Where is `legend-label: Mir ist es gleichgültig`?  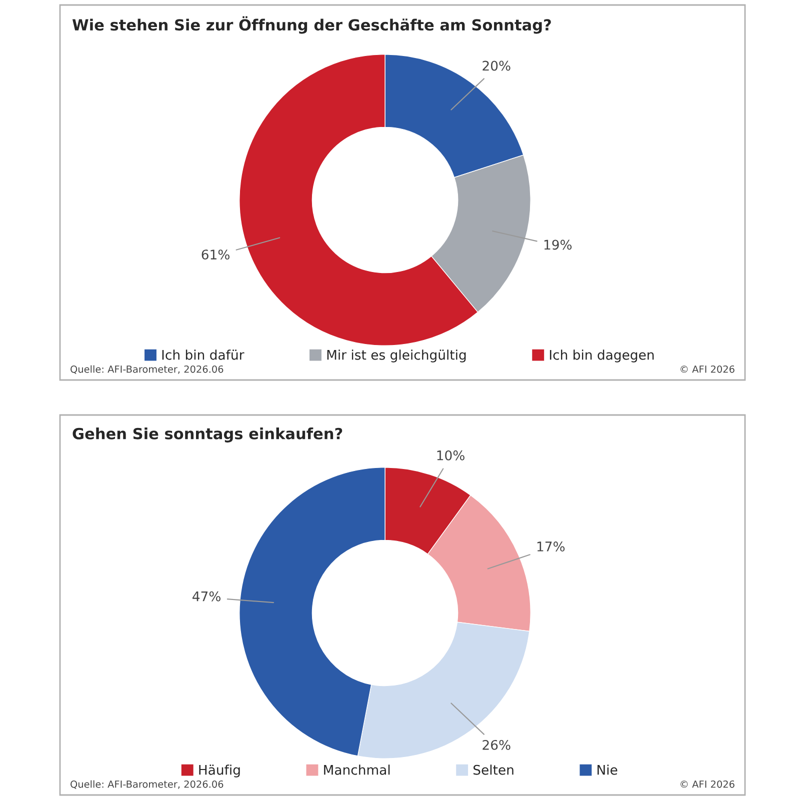 legend-label: Mir ist es gleichgültig is located at coordinates (396, 356).